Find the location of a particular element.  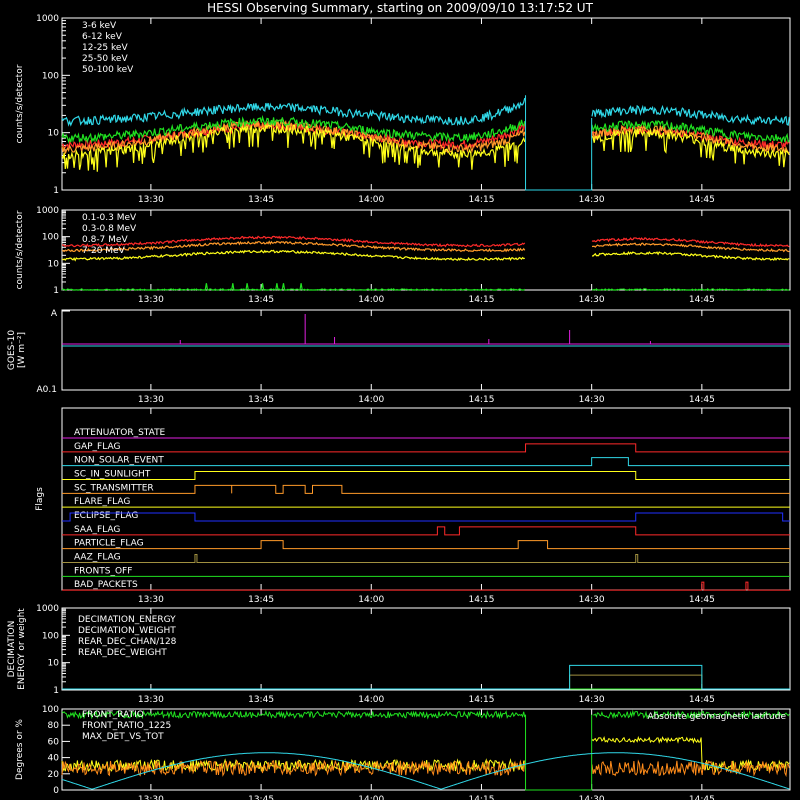

flag-label: AAZ_FLAG is located at coordinates (97, 558).